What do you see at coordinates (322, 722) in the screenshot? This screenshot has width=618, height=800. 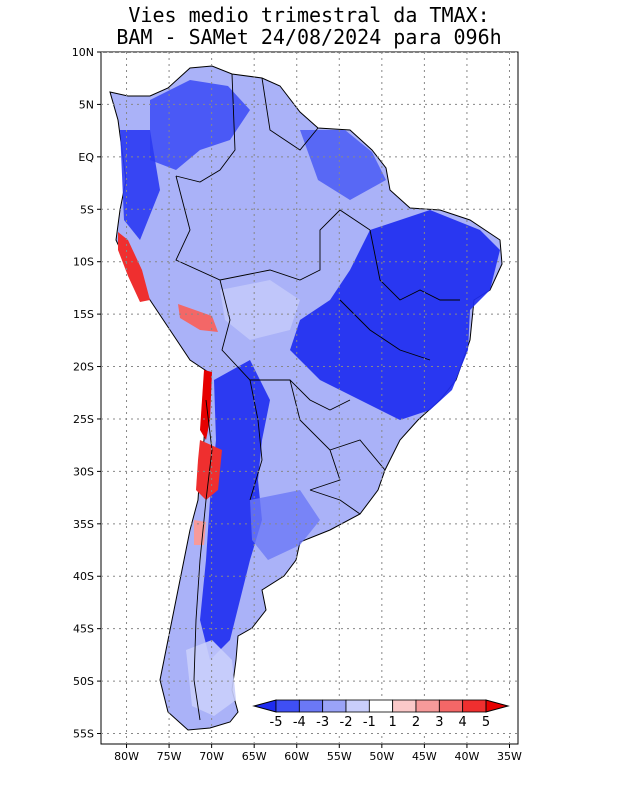 I see `colorbar-label: -3` at bounding box center [322, 722].